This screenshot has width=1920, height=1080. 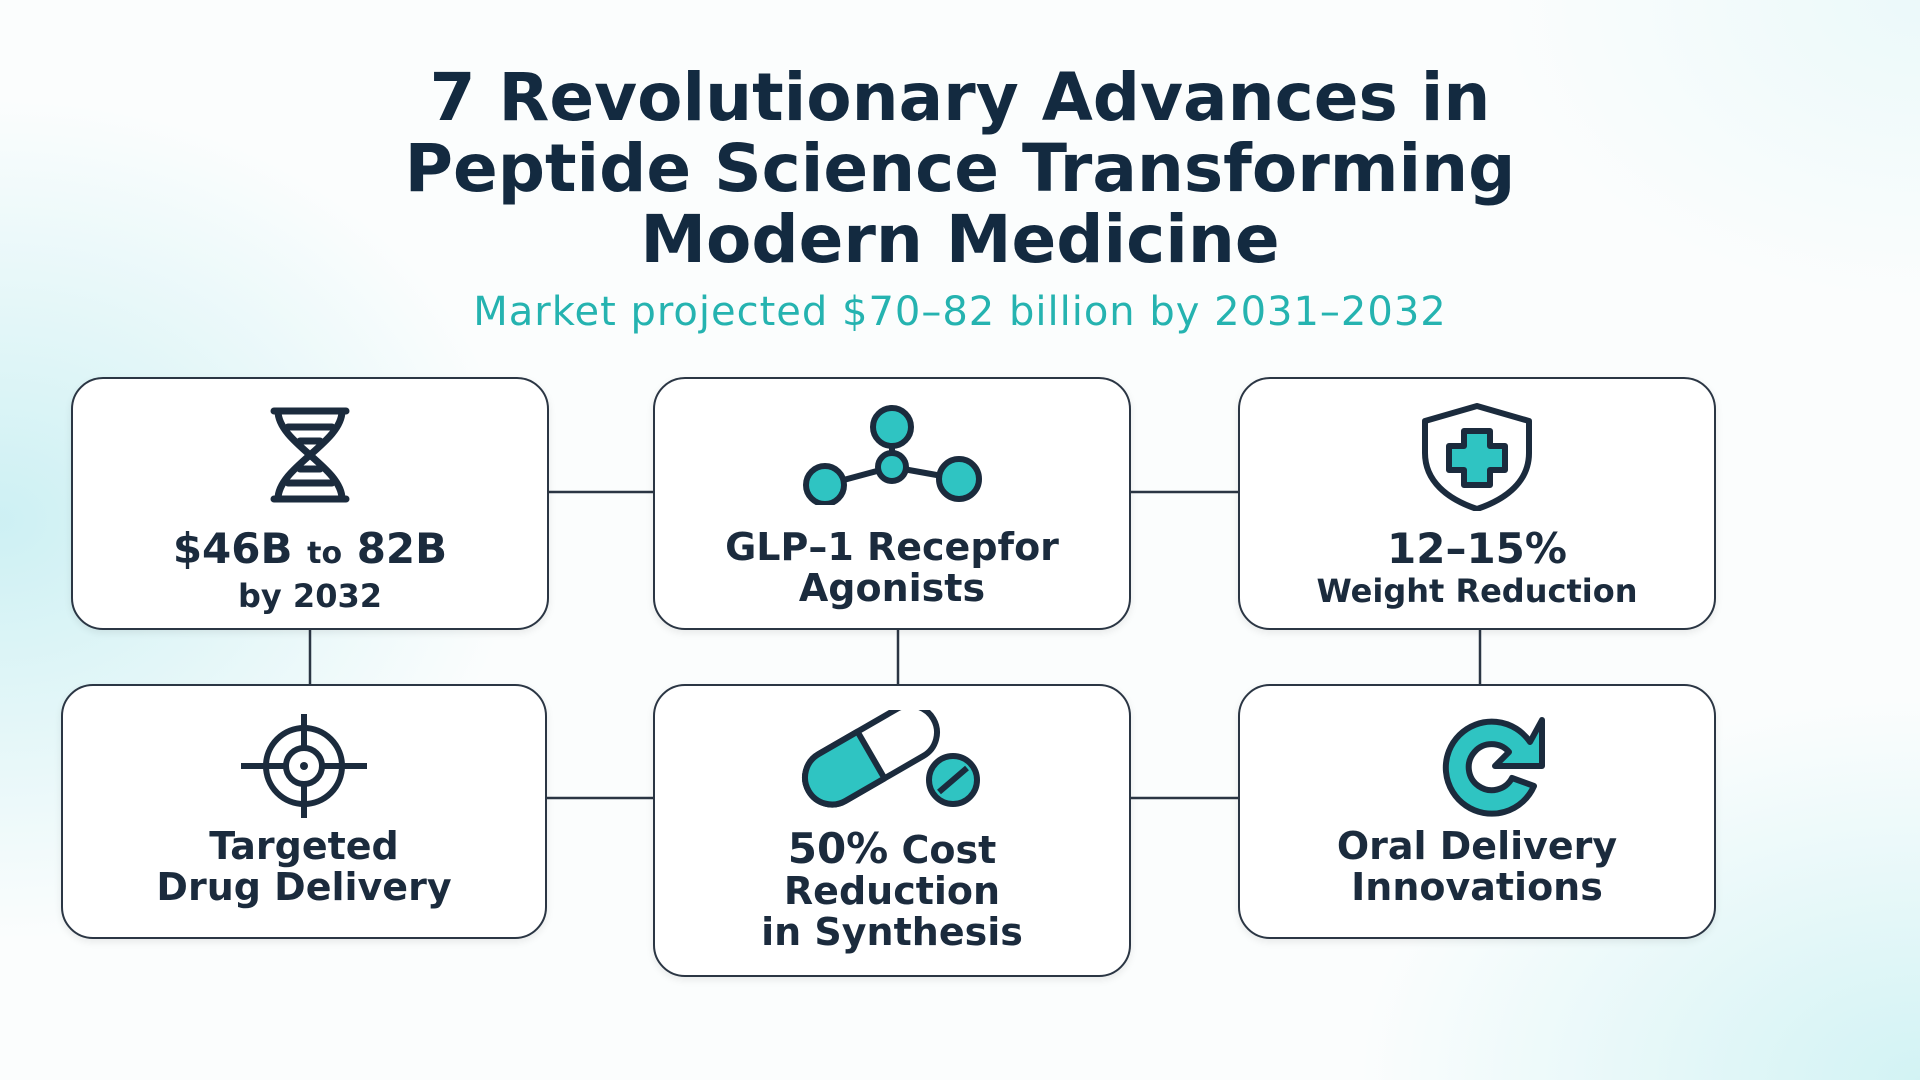 I want to click on weight-reduction-label: 12–15% Weight Reduction, so click(x=1477, y=569).